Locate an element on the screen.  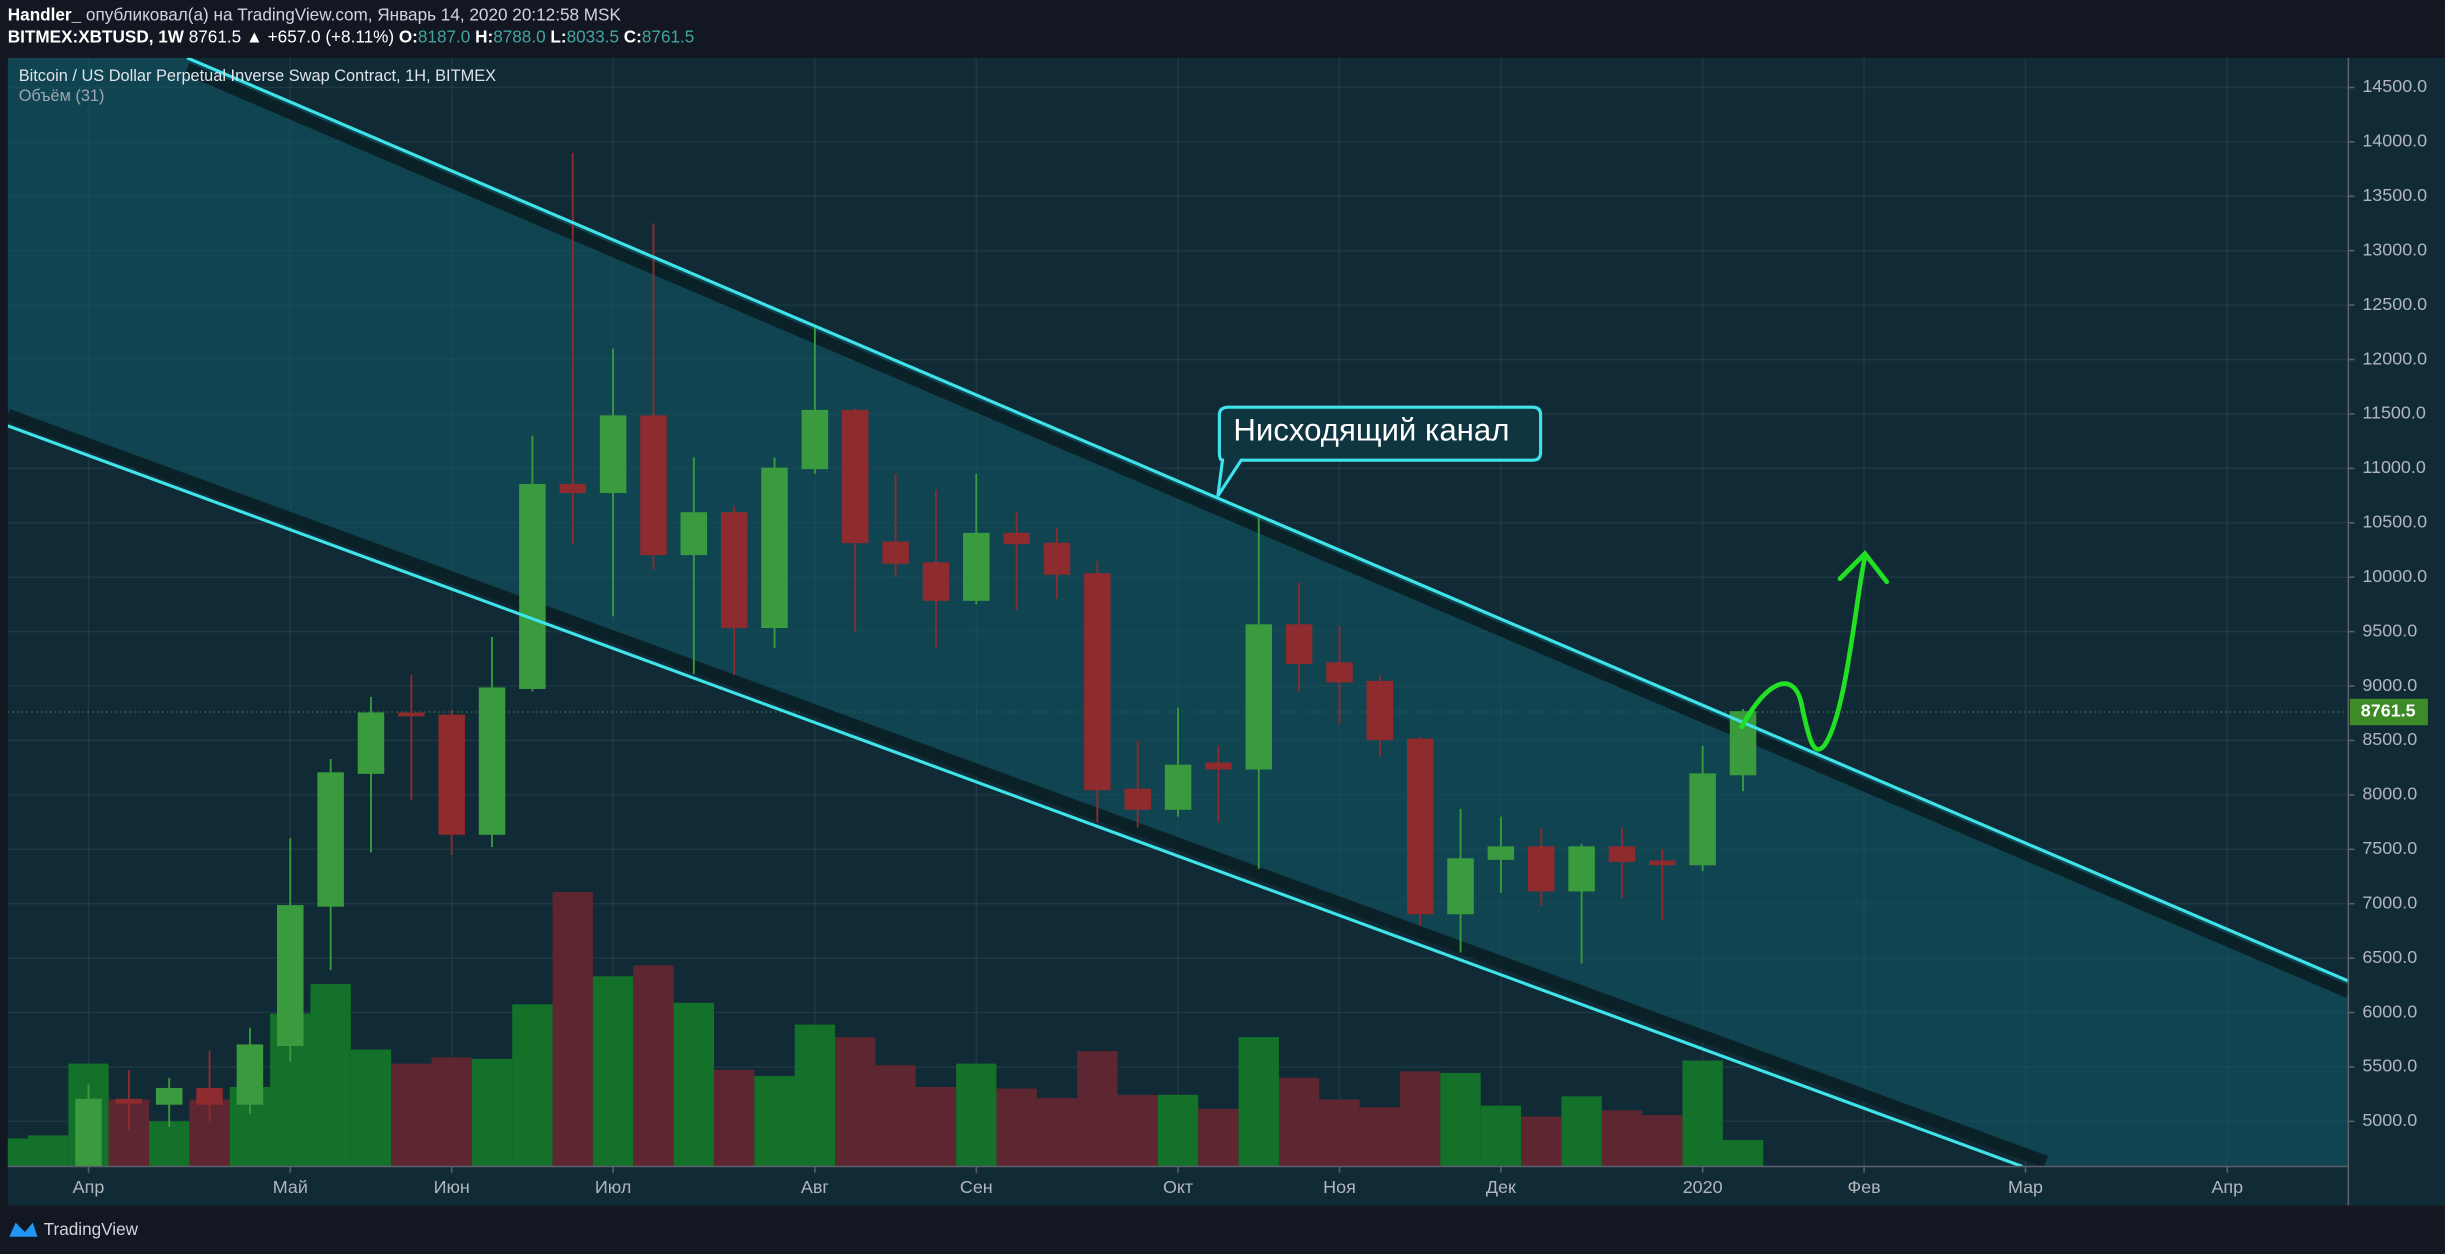
author: Handler_ is located at coordinates (45, 14).